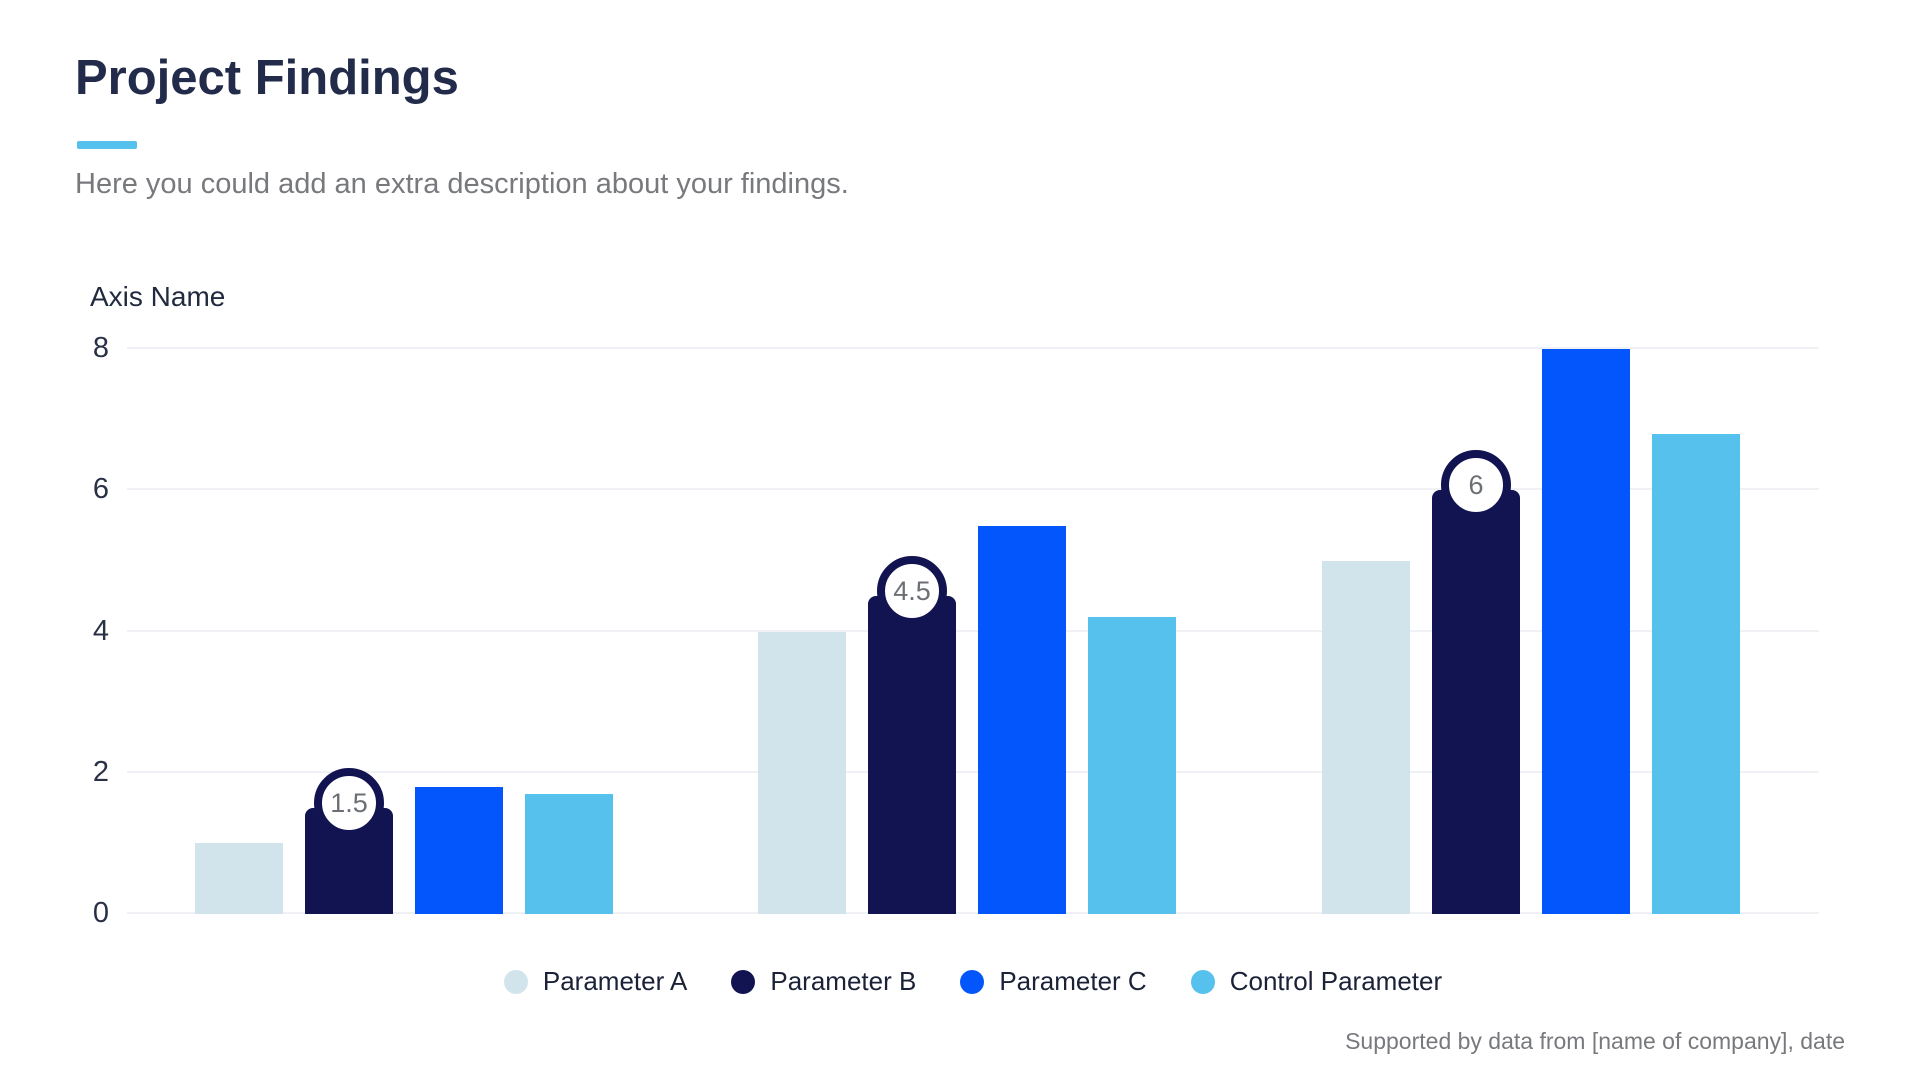  What do you see at coordinates (100, 630) in the screenshot?
I see `y-tick-label-4: 4` at bounding box center [100, 630].